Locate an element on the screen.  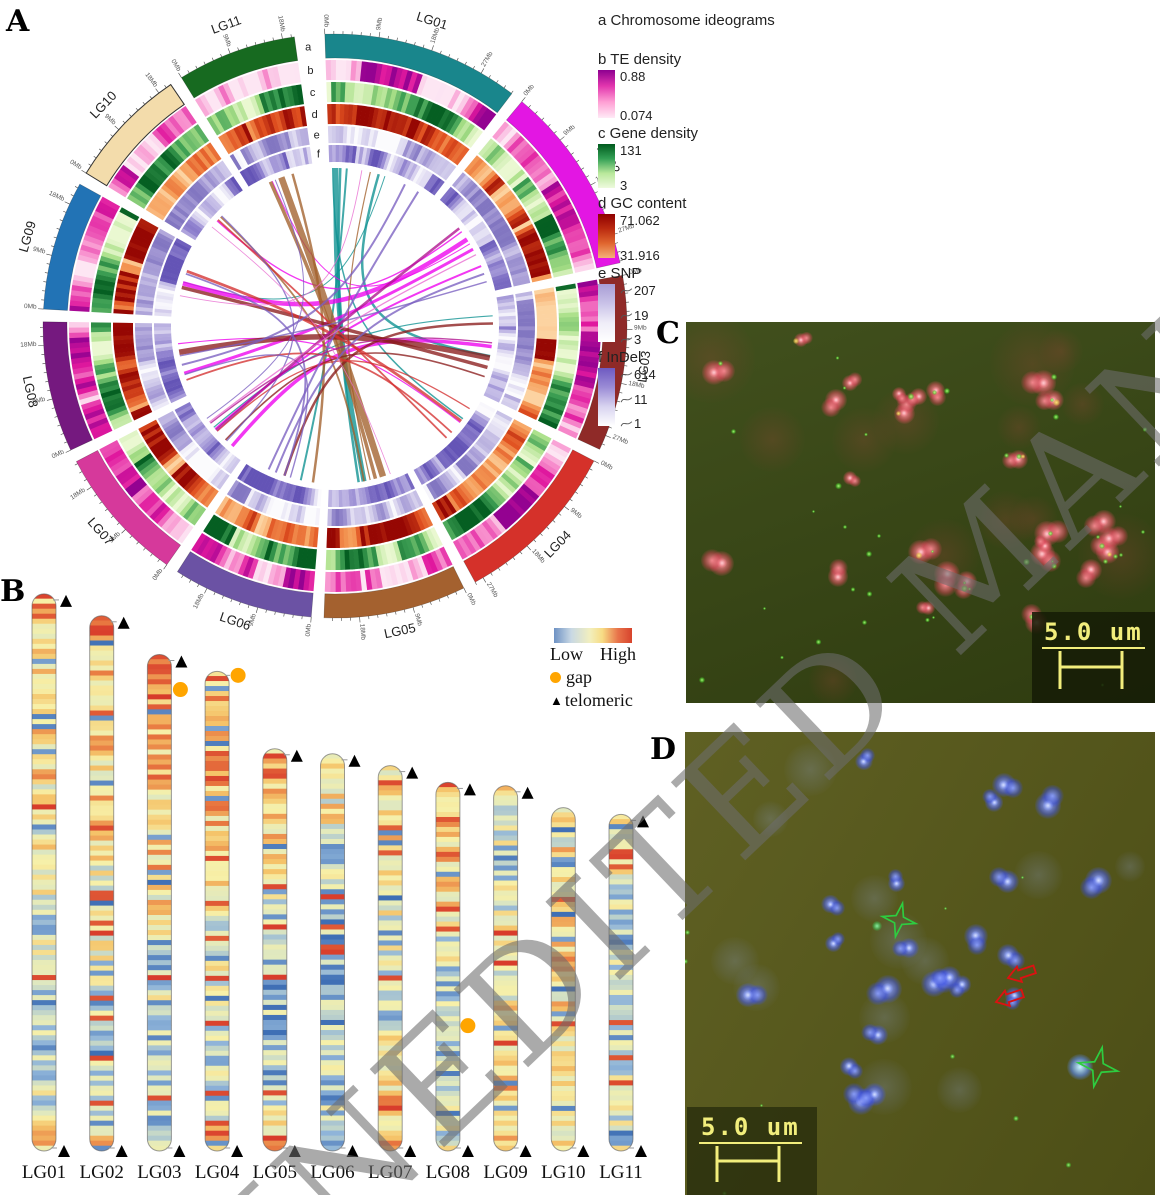
legend-title-b: b TE density is located at coordinates (640, 59).